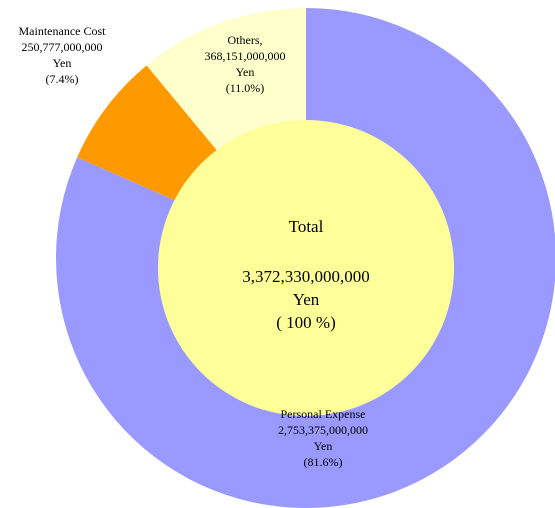 The width and height of the screenshot is (555, 508). What do you see at coordinates (306, 276) in the screenshot?
I see `center-label: 3,372,330,000,000` at bounding box center [306, 276].